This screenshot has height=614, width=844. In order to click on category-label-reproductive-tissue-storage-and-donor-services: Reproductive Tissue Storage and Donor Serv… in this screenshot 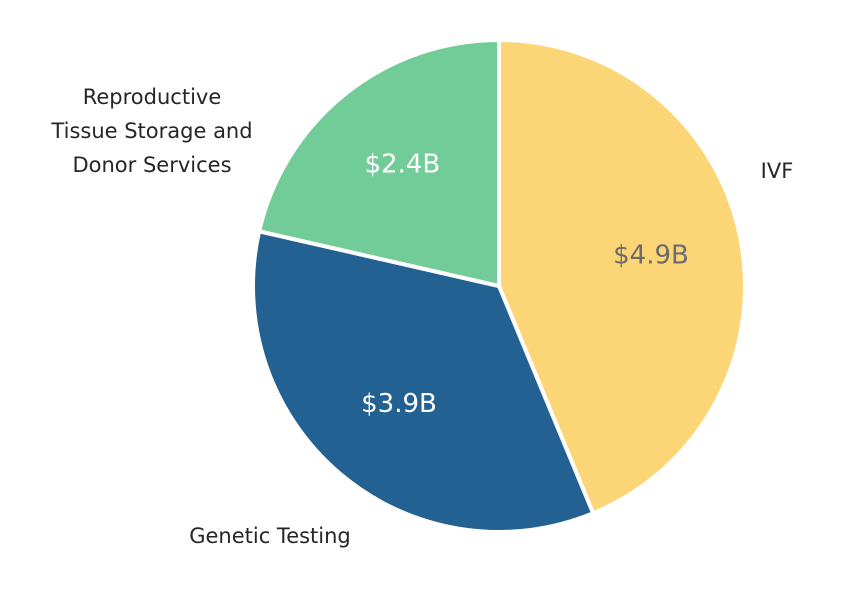, I will do `click(151, 131)`.